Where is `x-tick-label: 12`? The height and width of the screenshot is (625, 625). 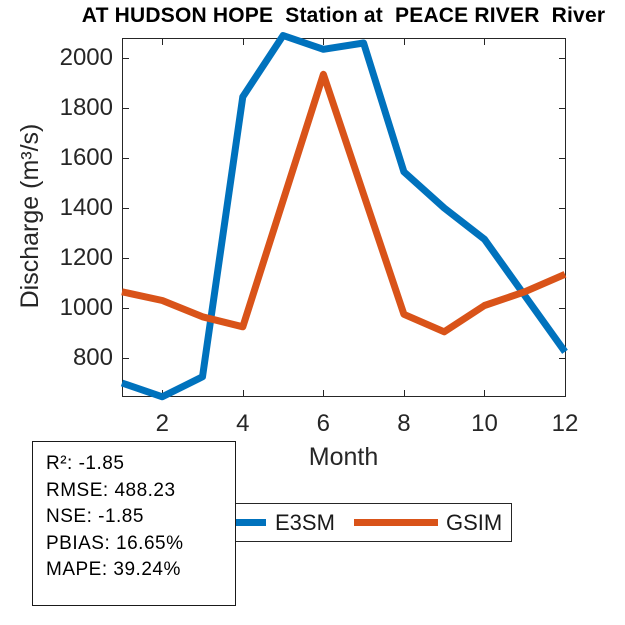
x-tick-label: 12 is located at coordinates (565, 423).